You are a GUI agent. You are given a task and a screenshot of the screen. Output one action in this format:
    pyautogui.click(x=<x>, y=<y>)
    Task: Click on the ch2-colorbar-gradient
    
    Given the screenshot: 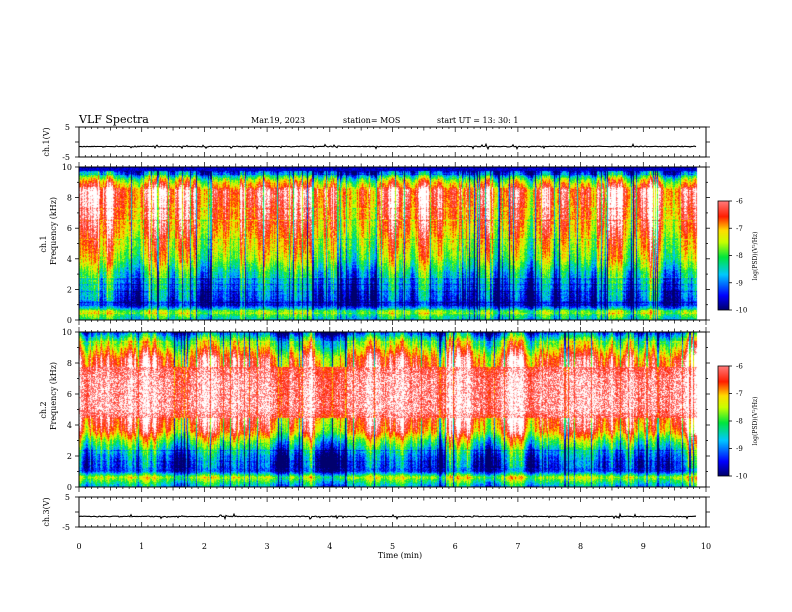 What is the action you would take?
    pyautogui.click(x=723, y=421)
    